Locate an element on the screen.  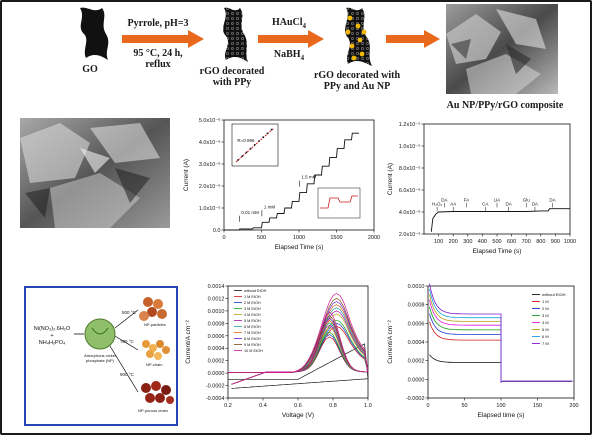
y-tick-label: 1.2x10⁻⁵ is located at coordinates (410, 124).